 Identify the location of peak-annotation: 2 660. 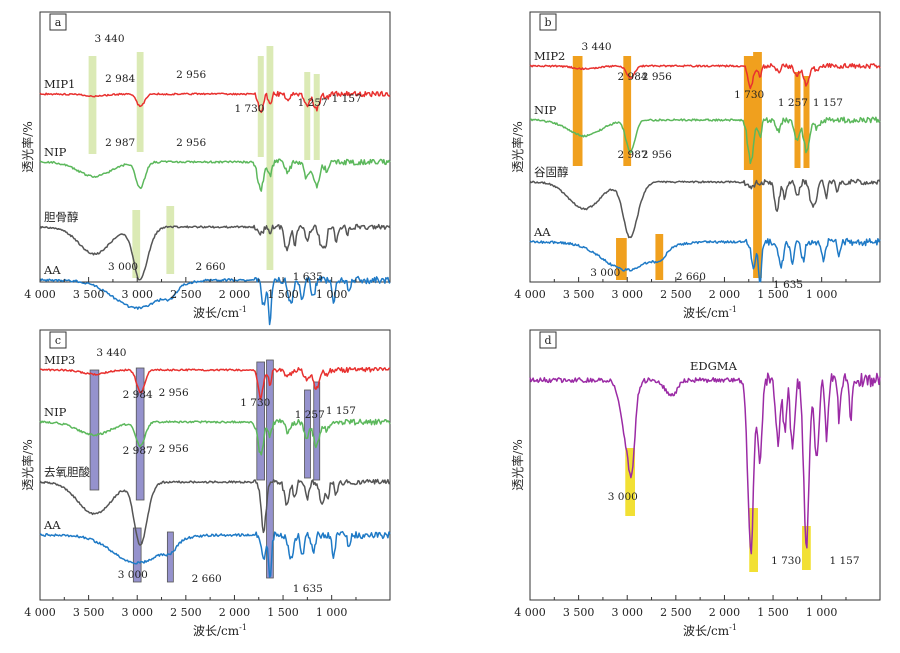
(211, 267).